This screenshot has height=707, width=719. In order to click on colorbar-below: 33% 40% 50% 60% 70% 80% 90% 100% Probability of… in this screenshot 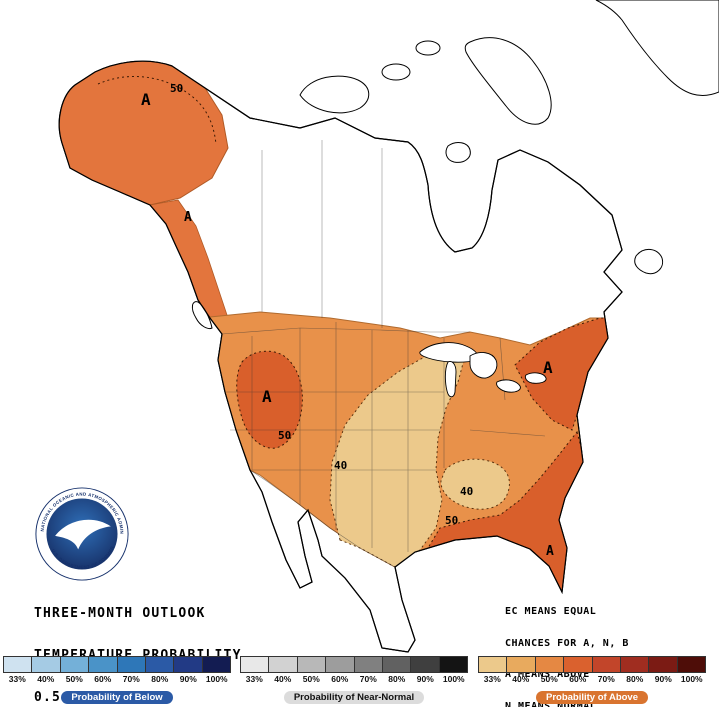, I will do `click(117, 680)`.